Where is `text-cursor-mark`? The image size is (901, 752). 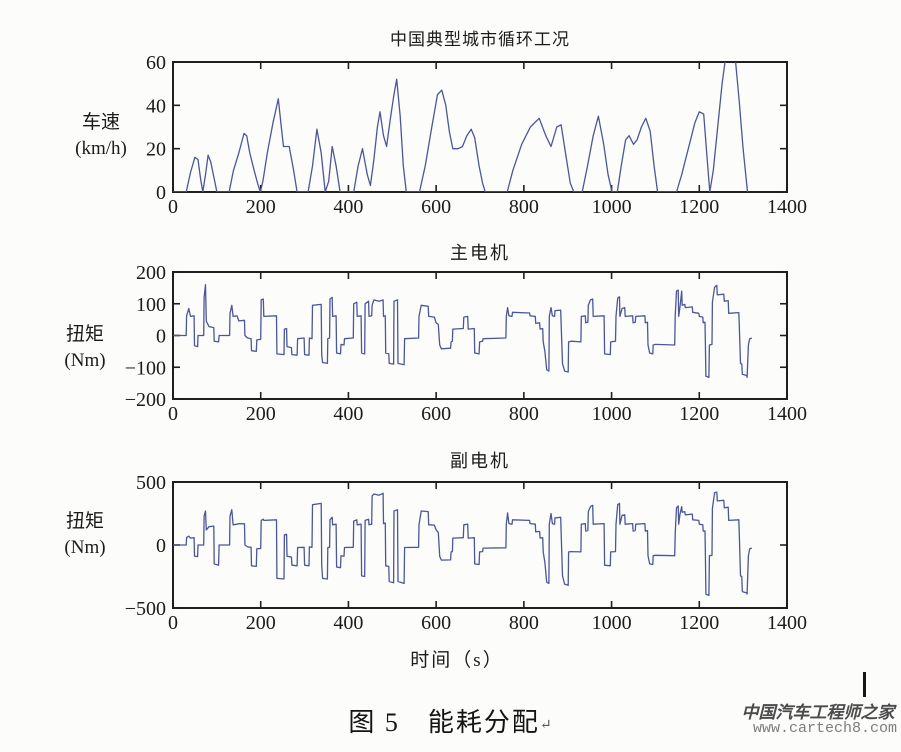
text-cursor-mark is located at coordinates (864, 684).